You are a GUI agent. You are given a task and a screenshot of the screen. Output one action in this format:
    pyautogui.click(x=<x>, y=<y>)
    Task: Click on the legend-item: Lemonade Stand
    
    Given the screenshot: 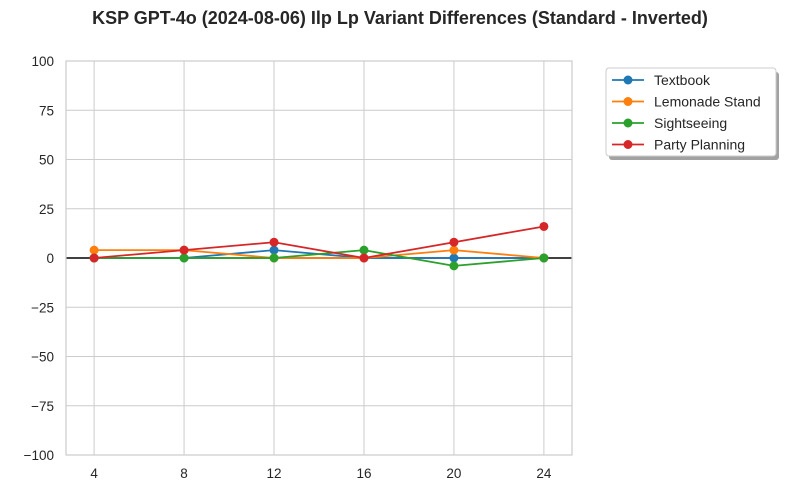 What is the action you would take?
    pyautogui.click(x=686, y=102)
    